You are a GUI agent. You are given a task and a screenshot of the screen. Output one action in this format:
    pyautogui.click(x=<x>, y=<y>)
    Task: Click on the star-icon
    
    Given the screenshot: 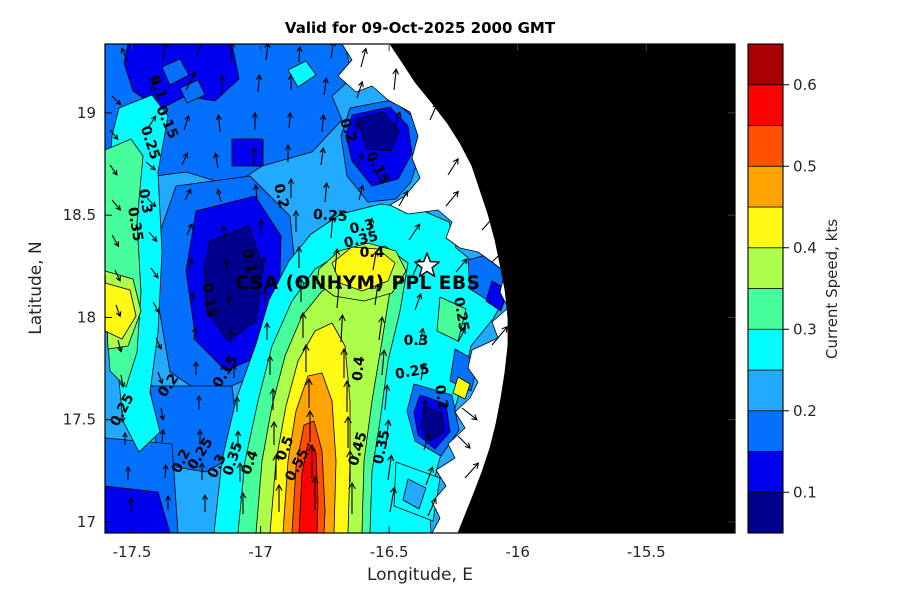 What is the action you would take?
    pyautogui.click(x=427, y=265)
    